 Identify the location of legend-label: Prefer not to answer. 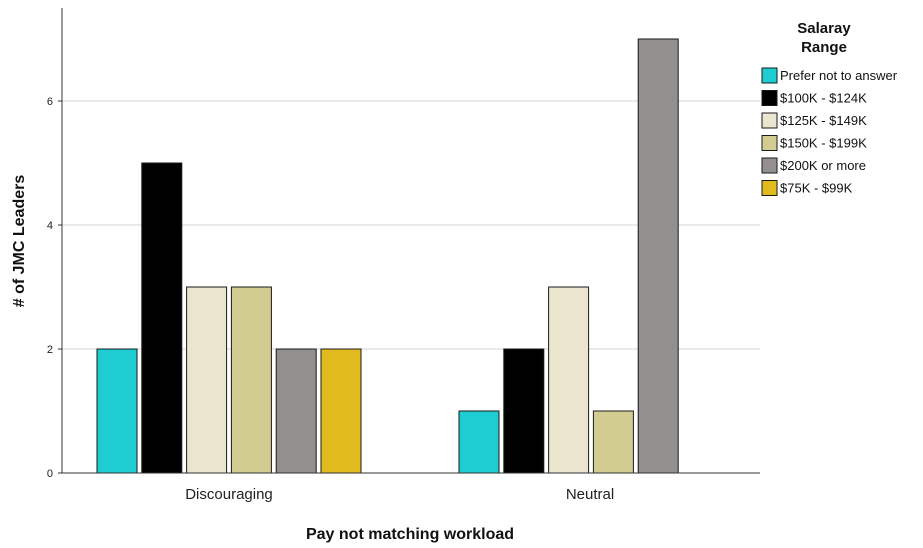
(839, 75).